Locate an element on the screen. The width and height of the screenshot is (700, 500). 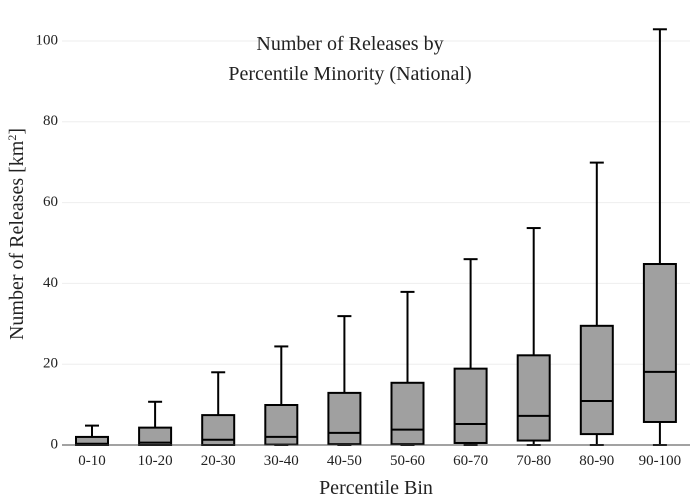
chart-title-line-2: Percentile Minority (National) is located at coordinates (349, 74).